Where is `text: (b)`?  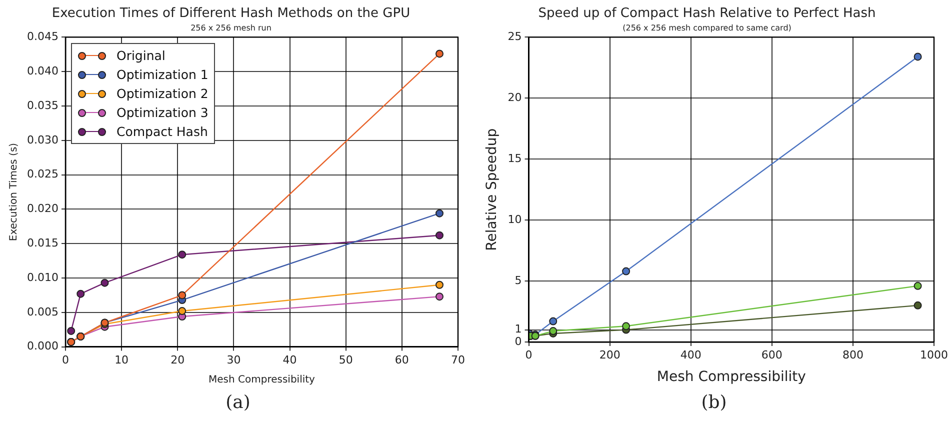 text: (b) is located at coordinates (714, 402).